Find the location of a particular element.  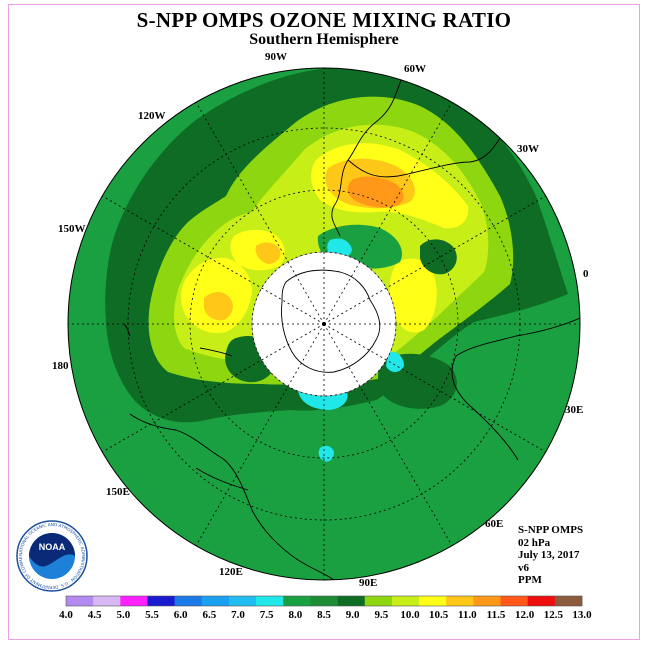

colorbar-tick: 4.0 is located at coordinates (66, 615).